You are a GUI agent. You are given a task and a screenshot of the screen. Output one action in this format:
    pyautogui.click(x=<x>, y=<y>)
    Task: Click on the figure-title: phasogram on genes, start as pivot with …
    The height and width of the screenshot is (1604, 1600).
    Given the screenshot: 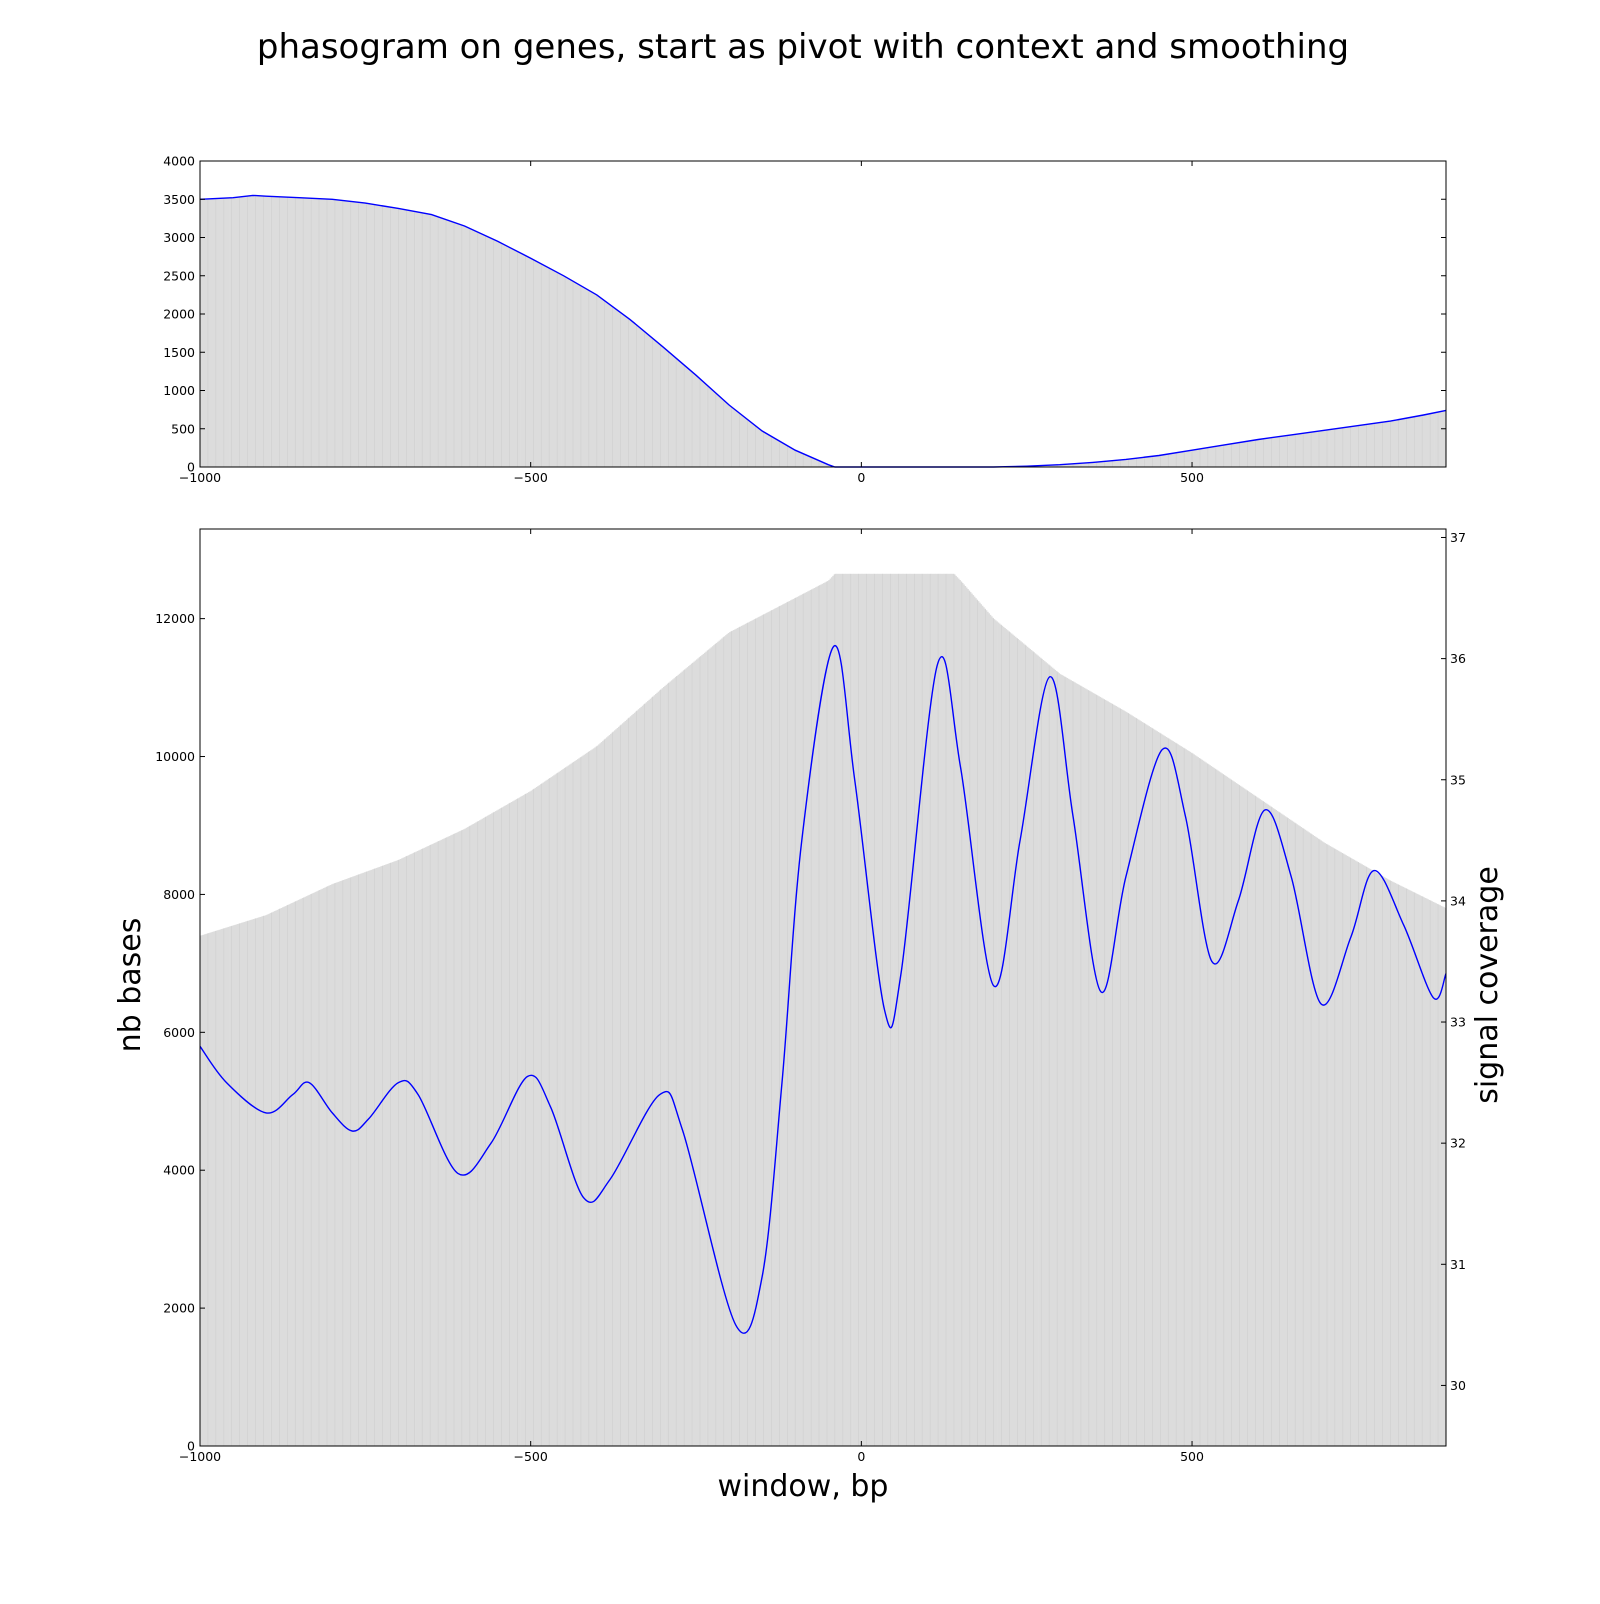 What is the action you would take?
    pyautogui.click(x=803, y=47)
    